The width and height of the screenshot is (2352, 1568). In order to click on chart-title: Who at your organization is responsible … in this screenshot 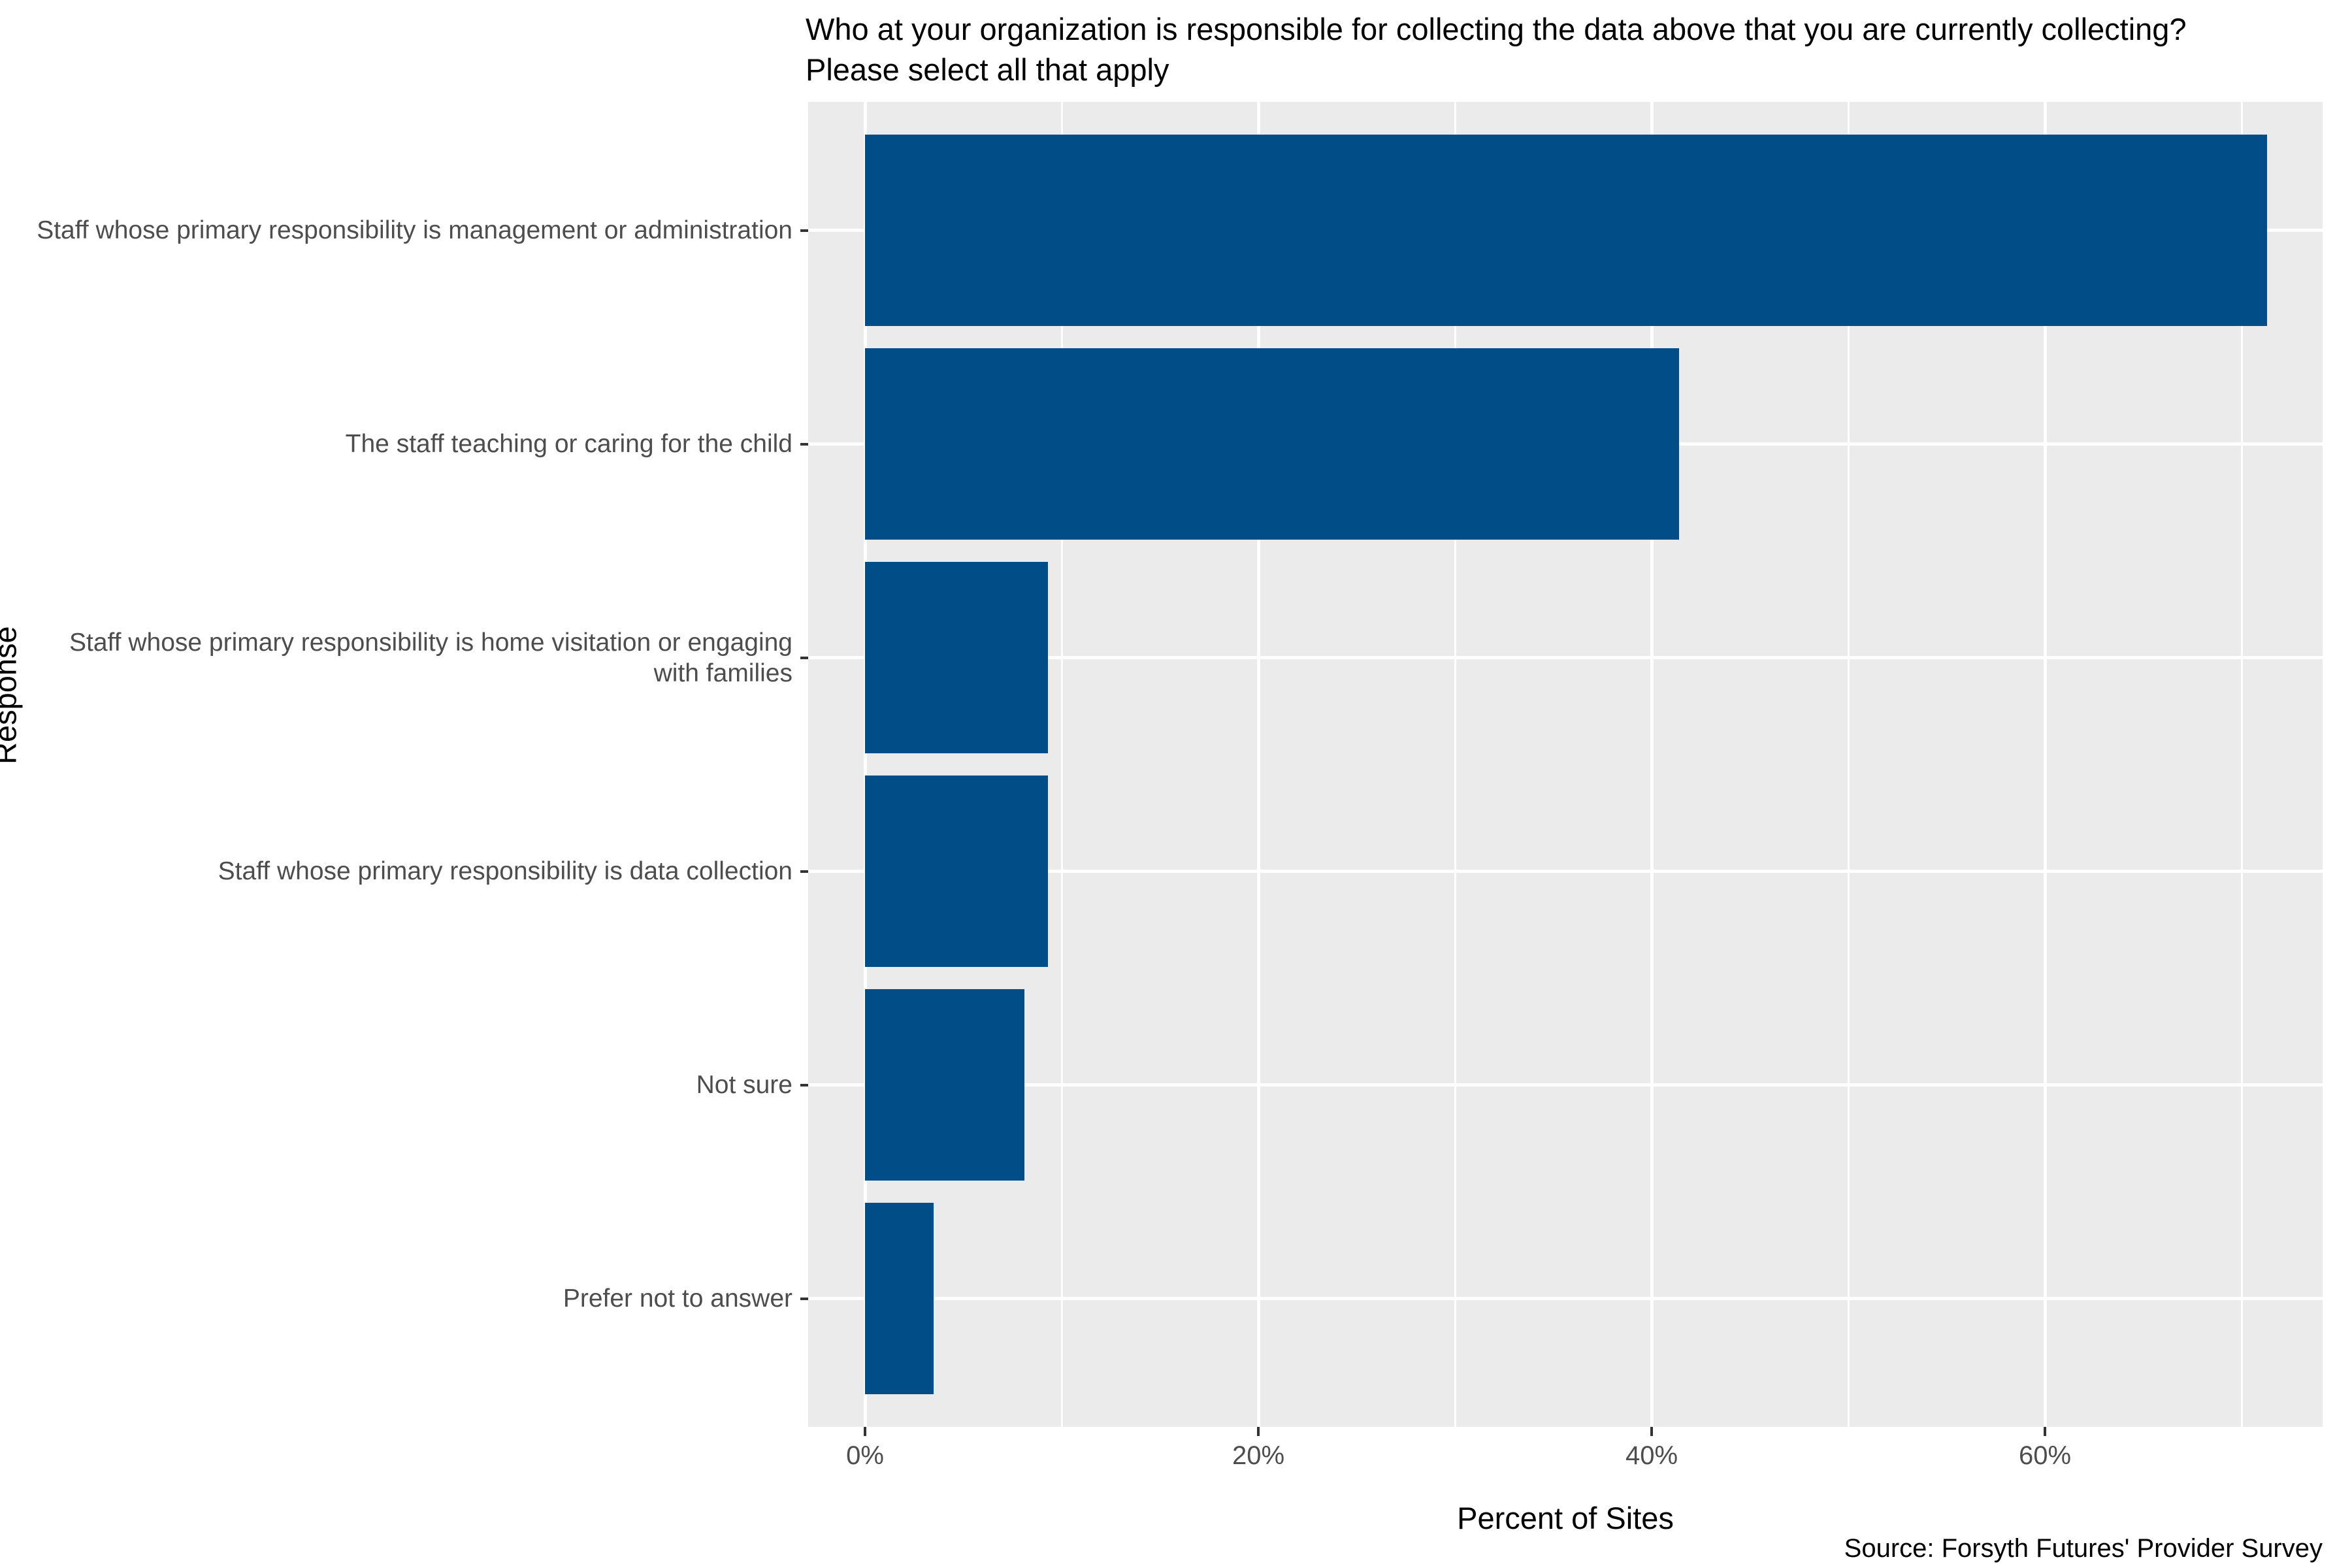, I will do `click(1496, 49)`.